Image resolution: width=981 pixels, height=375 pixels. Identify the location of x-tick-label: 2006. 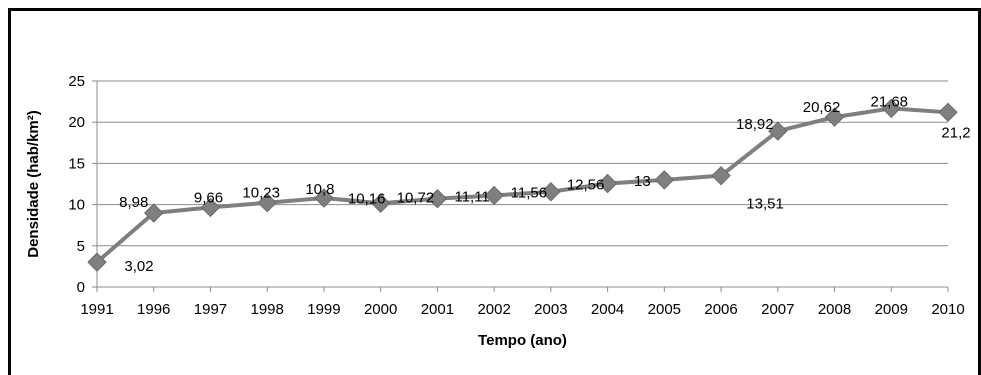
(720, 309).